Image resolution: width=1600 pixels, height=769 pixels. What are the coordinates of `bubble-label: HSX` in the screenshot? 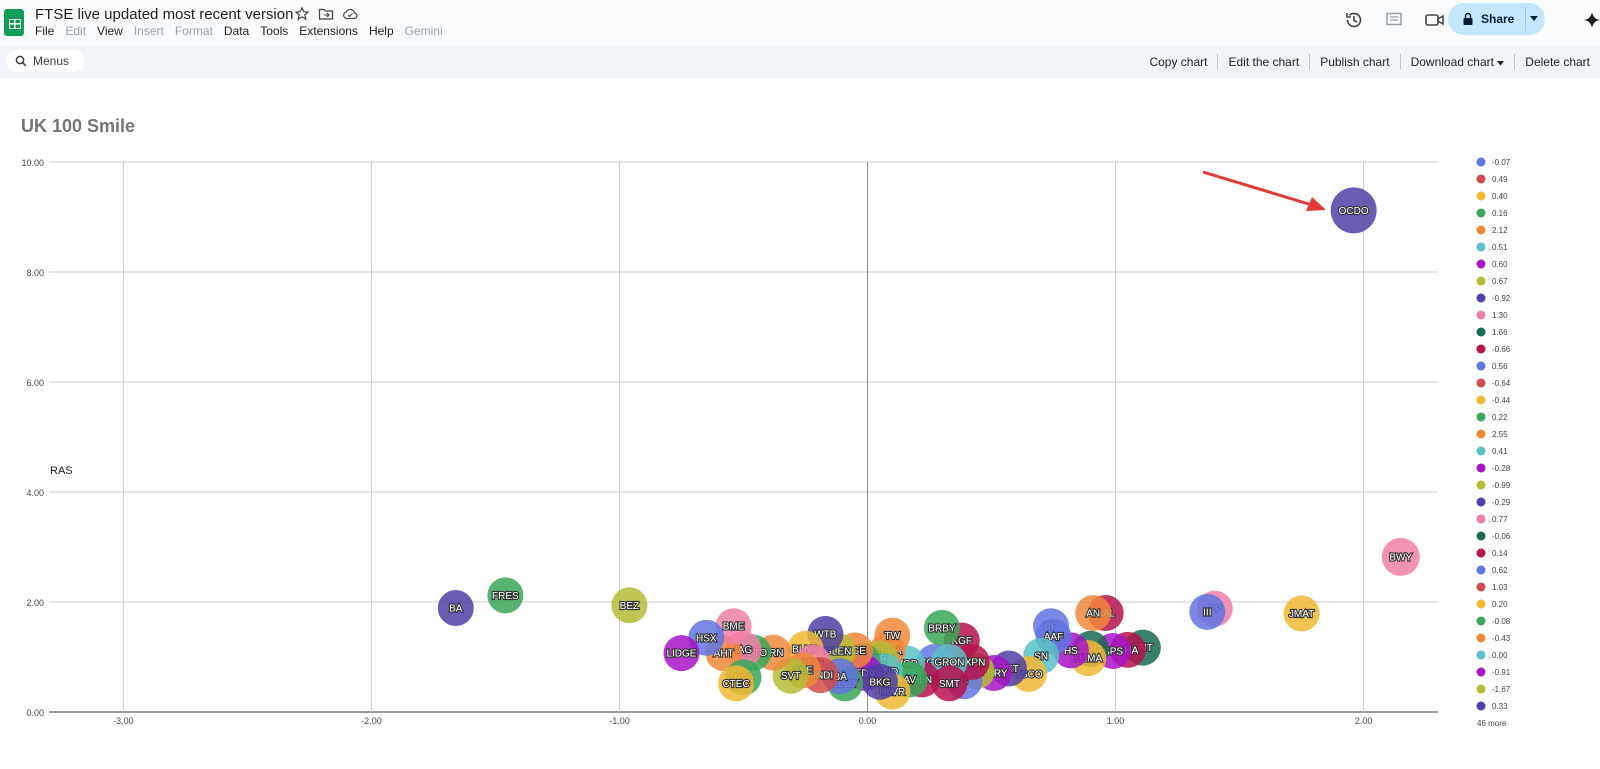 It's located at (706, 638).